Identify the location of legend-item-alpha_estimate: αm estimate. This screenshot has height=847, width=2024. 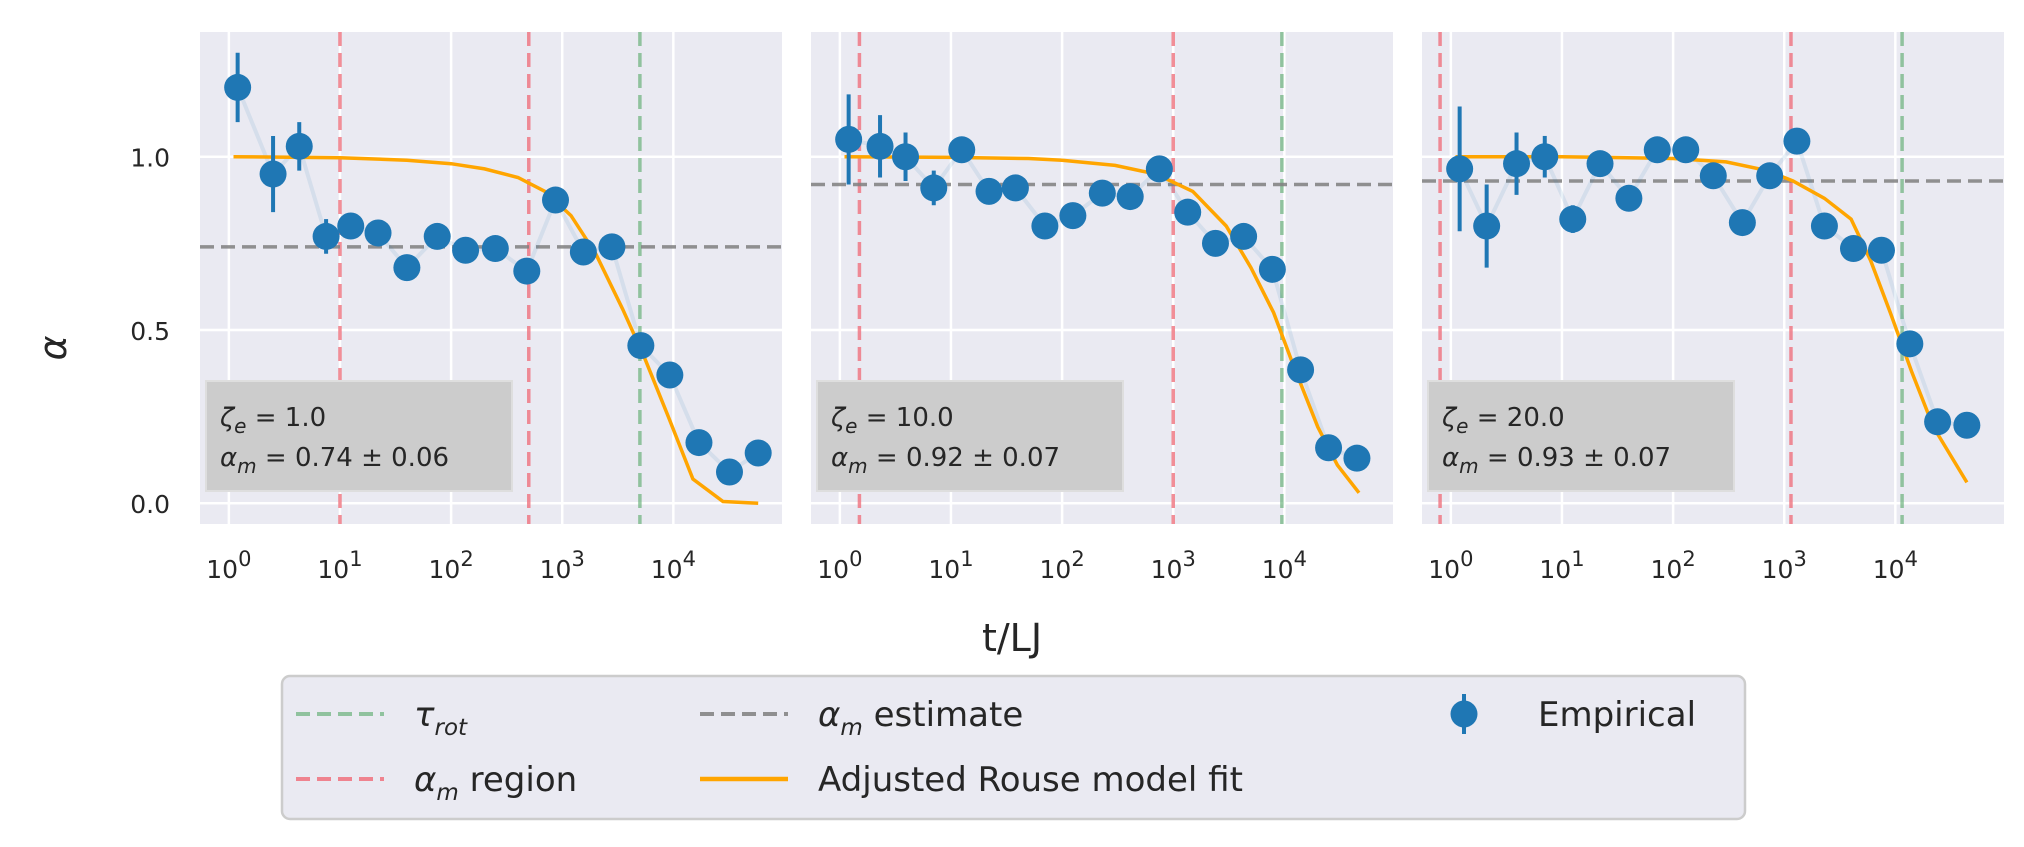
(861, 718).